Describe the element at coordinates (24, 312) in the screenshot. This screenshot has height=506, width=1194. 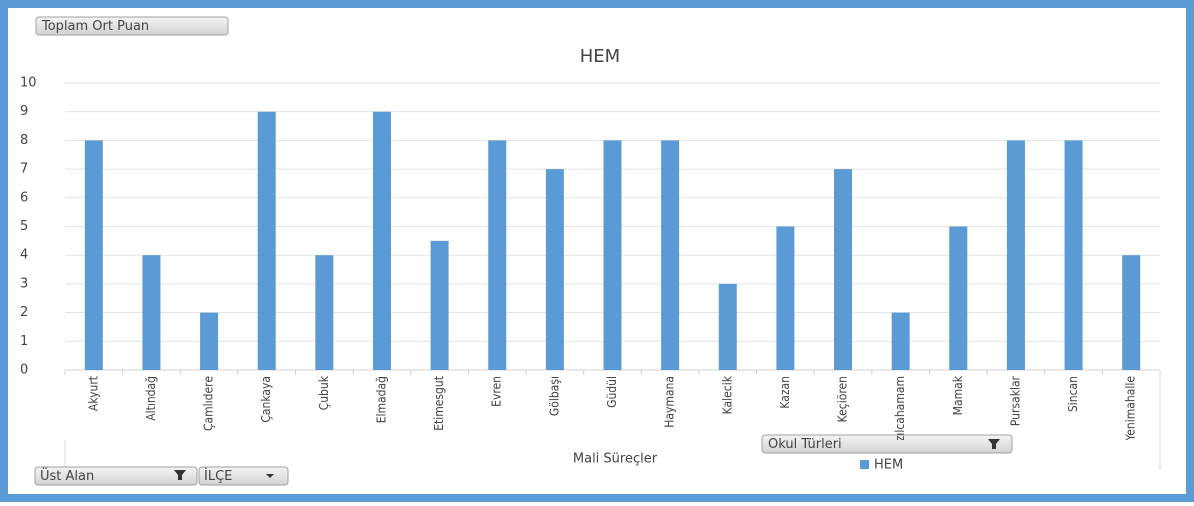
I see `y-tick-label: 2` at that location.